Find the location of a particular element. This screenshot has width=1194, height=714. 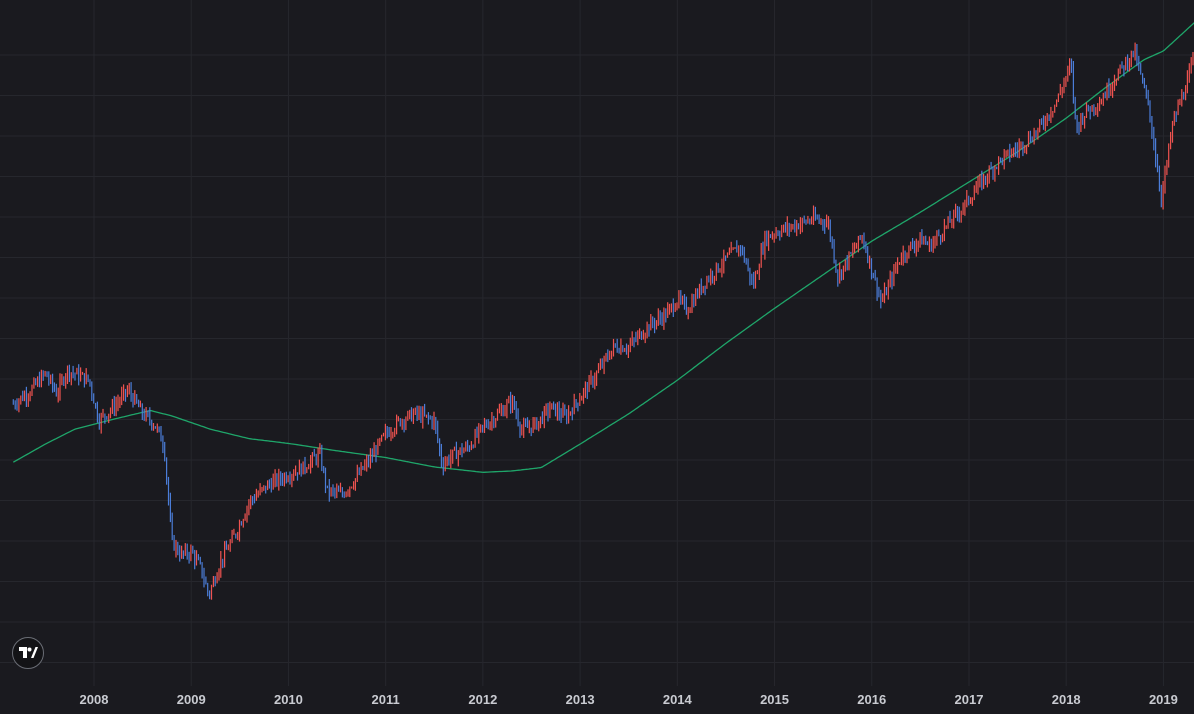

x-tick-label: 2019 is located at coordinates (1163, 699).